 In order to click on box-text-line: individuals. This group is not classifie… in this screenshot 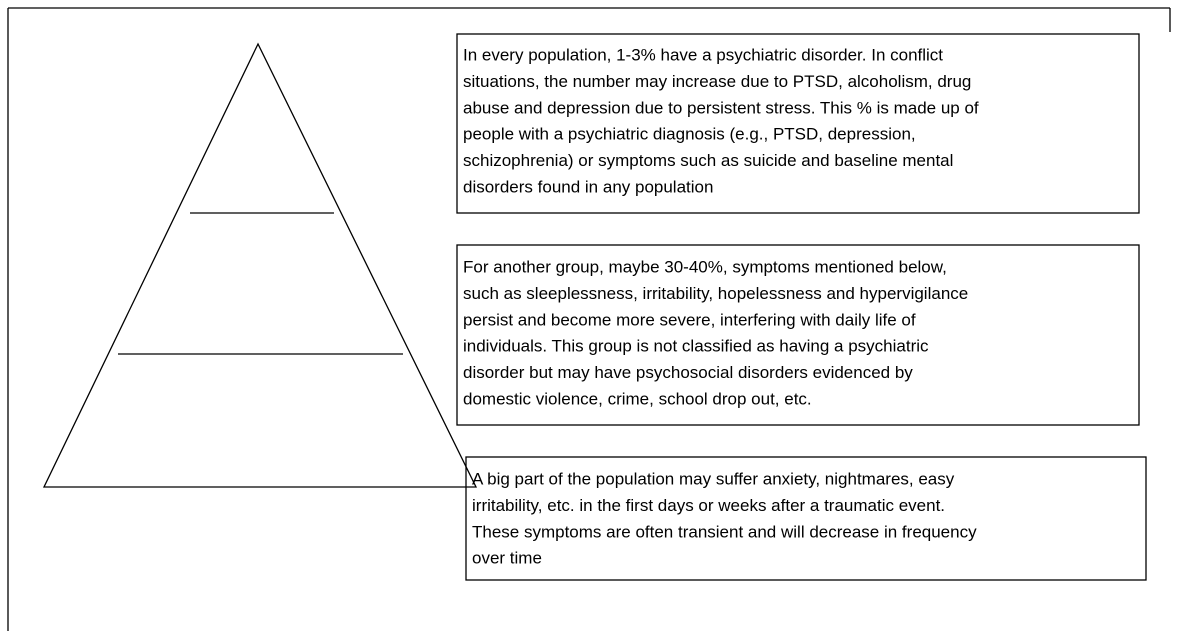, I will do `click(696, 346)`.